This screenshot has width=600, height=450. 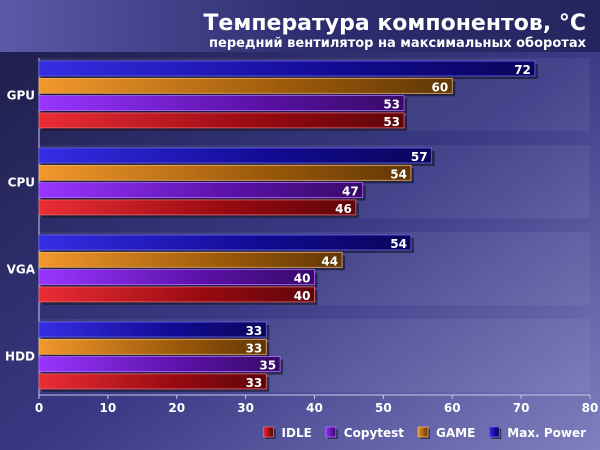 What do you see at coordinates (39, 408) in the screenshot?
I see `x-tick-label: 0` at bounding box center [39, 408].